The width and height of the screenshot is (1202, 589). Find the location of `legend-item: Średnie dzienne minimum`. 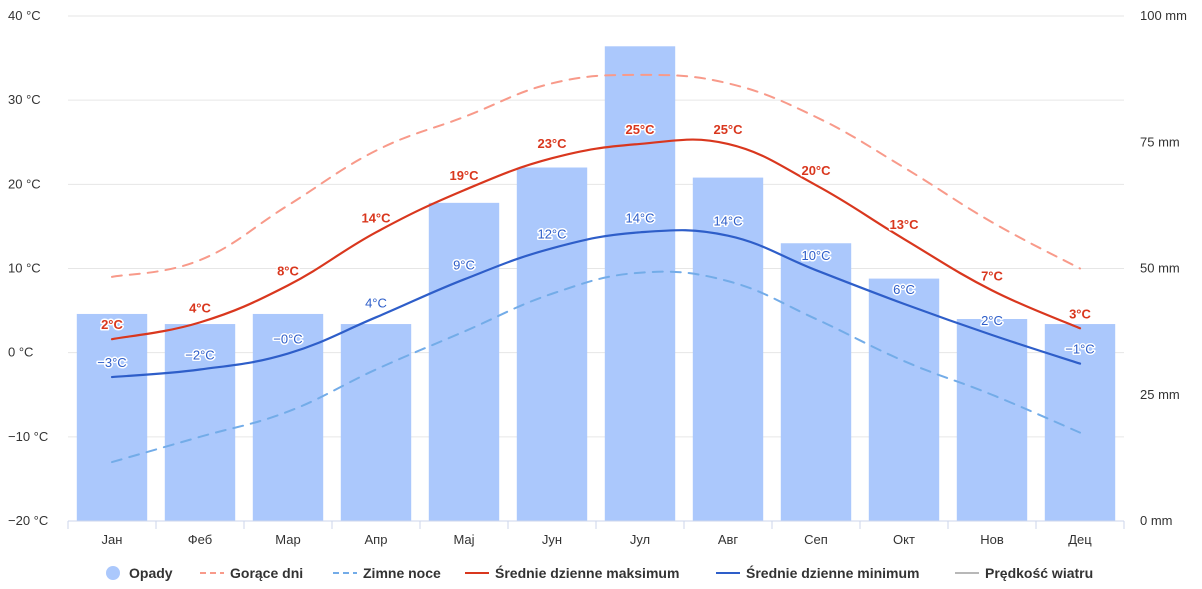

legend-item: Średnie dzienne minimum is located at coordinates (817, 572).